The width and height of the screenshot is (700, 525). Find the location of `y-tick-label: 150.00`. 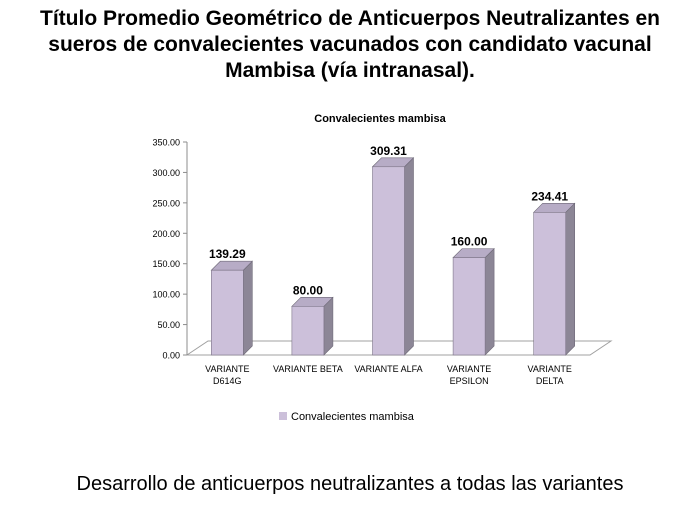

y-tick-label: 150.00 is located at coordinates (166, 264).